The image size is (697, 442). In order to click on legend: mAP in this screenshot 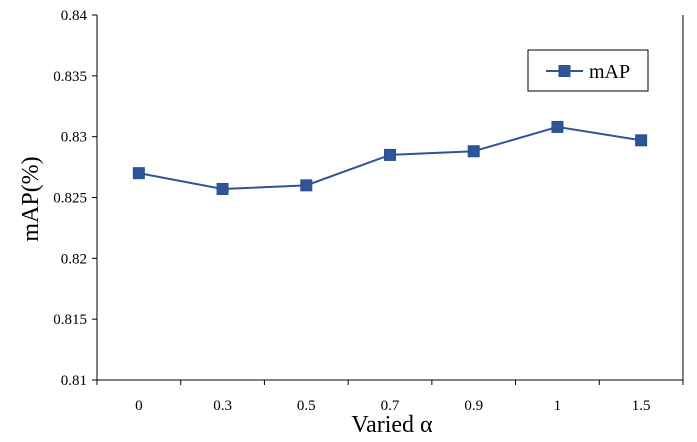, I will do `click(588, 70)`.